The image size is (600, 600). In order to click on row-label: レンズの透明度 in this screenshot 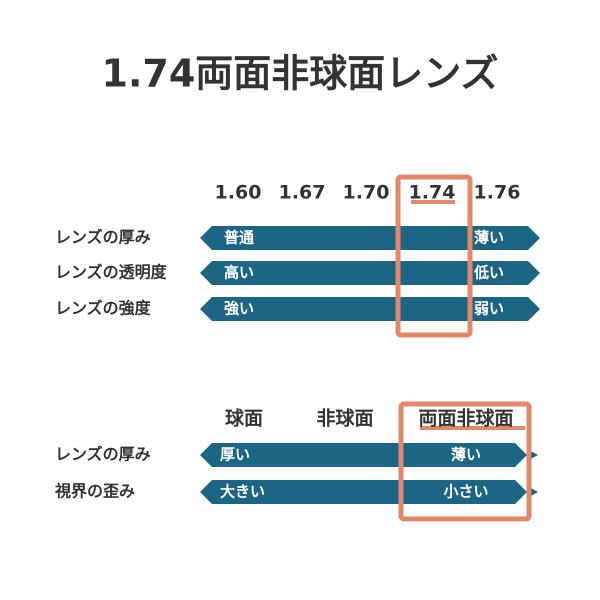, I will do `click(111, 272)`.